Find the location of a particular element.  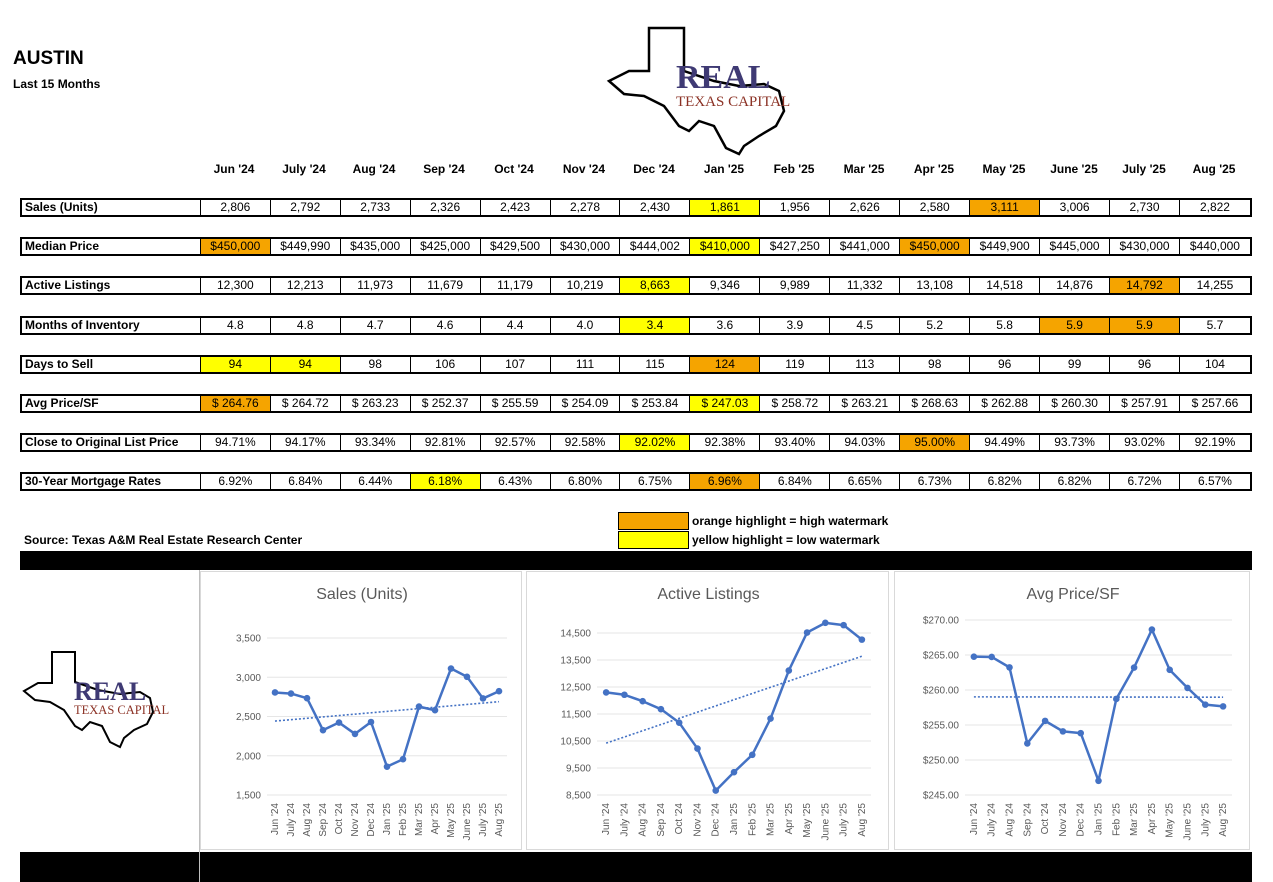

x-tick-label: Jun '24 is located at coordinates (275, 819).